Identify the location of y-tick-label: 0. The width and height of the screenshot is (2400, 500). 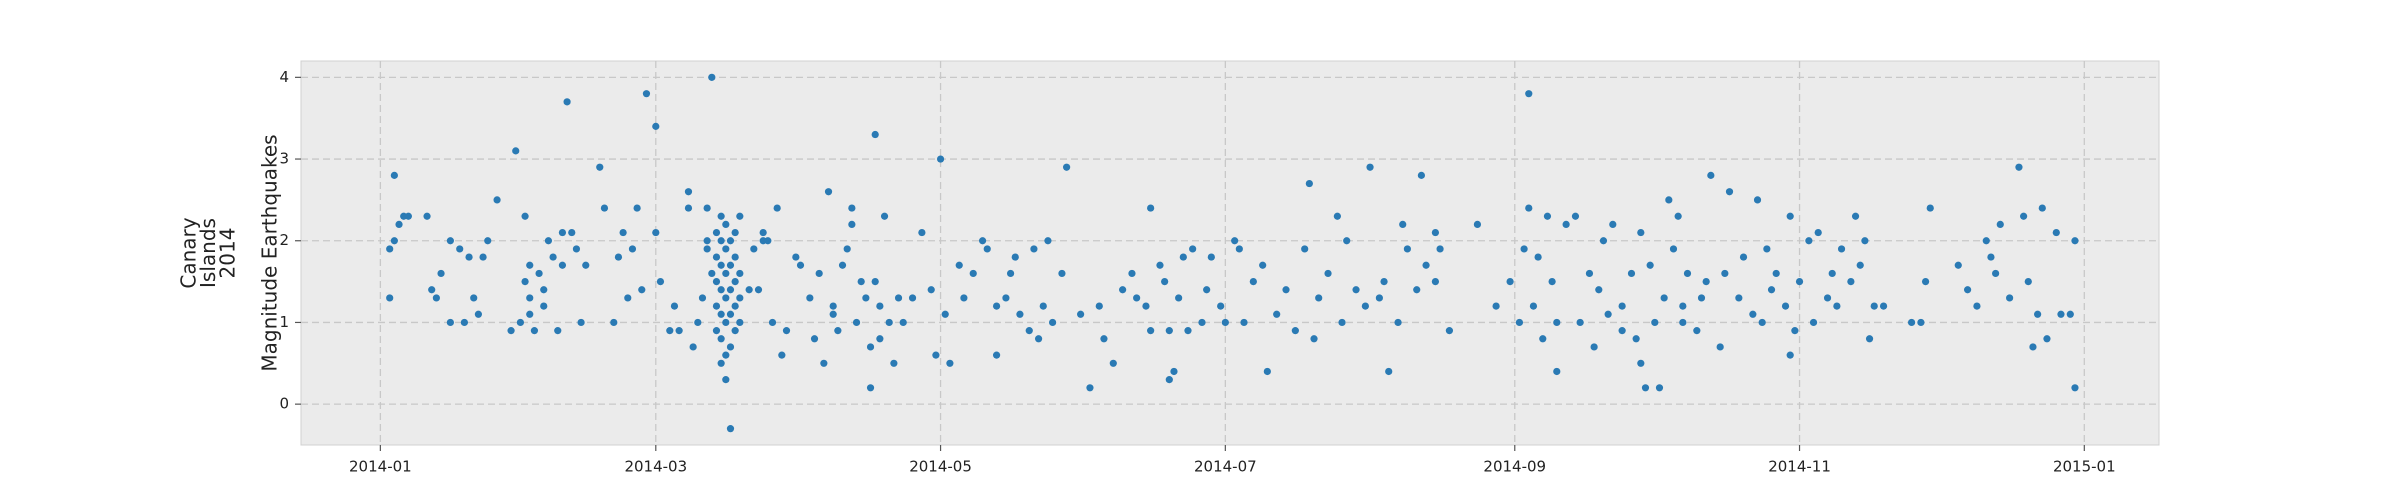
(284, 404).